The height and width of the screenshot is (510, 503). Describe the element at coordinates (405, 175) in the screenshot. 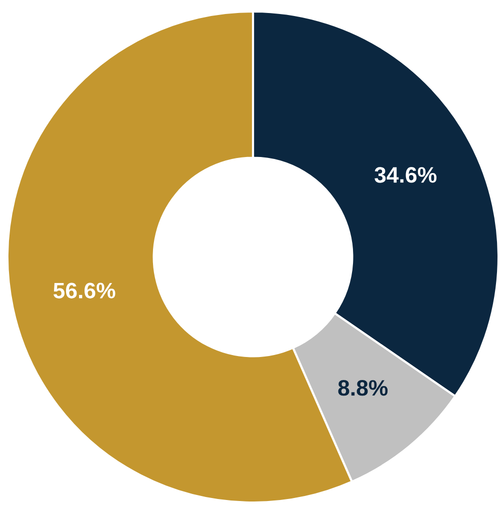

I see `data-label: 34.6%` at that location.